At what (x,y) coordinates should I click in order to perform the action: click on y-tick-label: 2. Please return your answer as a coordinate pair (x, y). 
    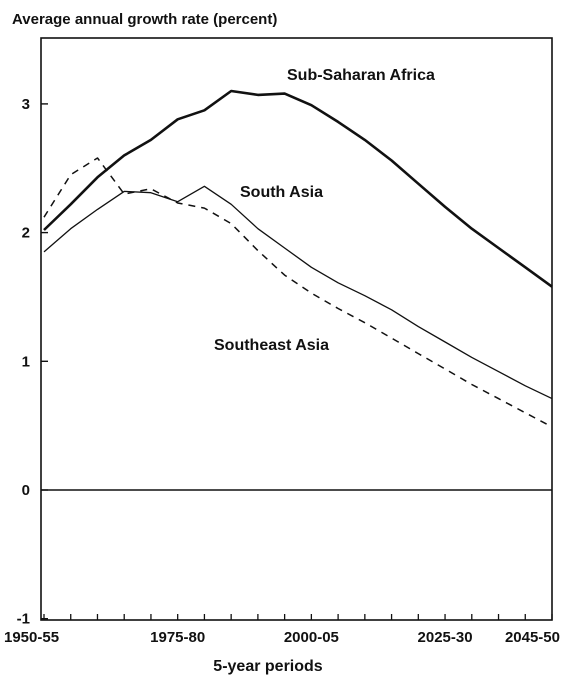
    Looking at the image, I should click on (26, 233).